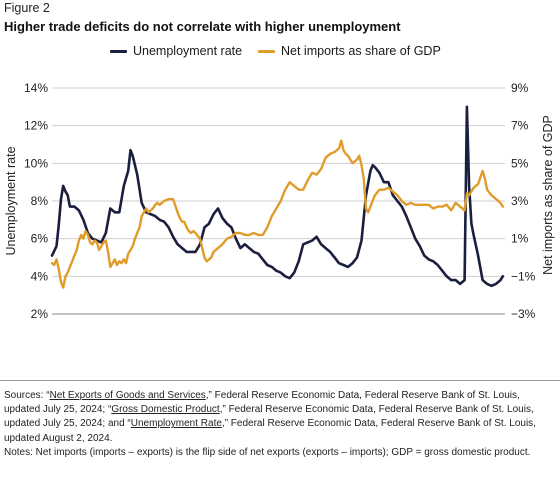 The image size is (560, 483). Describe the element at coordinates (40, 201) in the screenshot. I see `y-left-tick-label: 8%` at that location.